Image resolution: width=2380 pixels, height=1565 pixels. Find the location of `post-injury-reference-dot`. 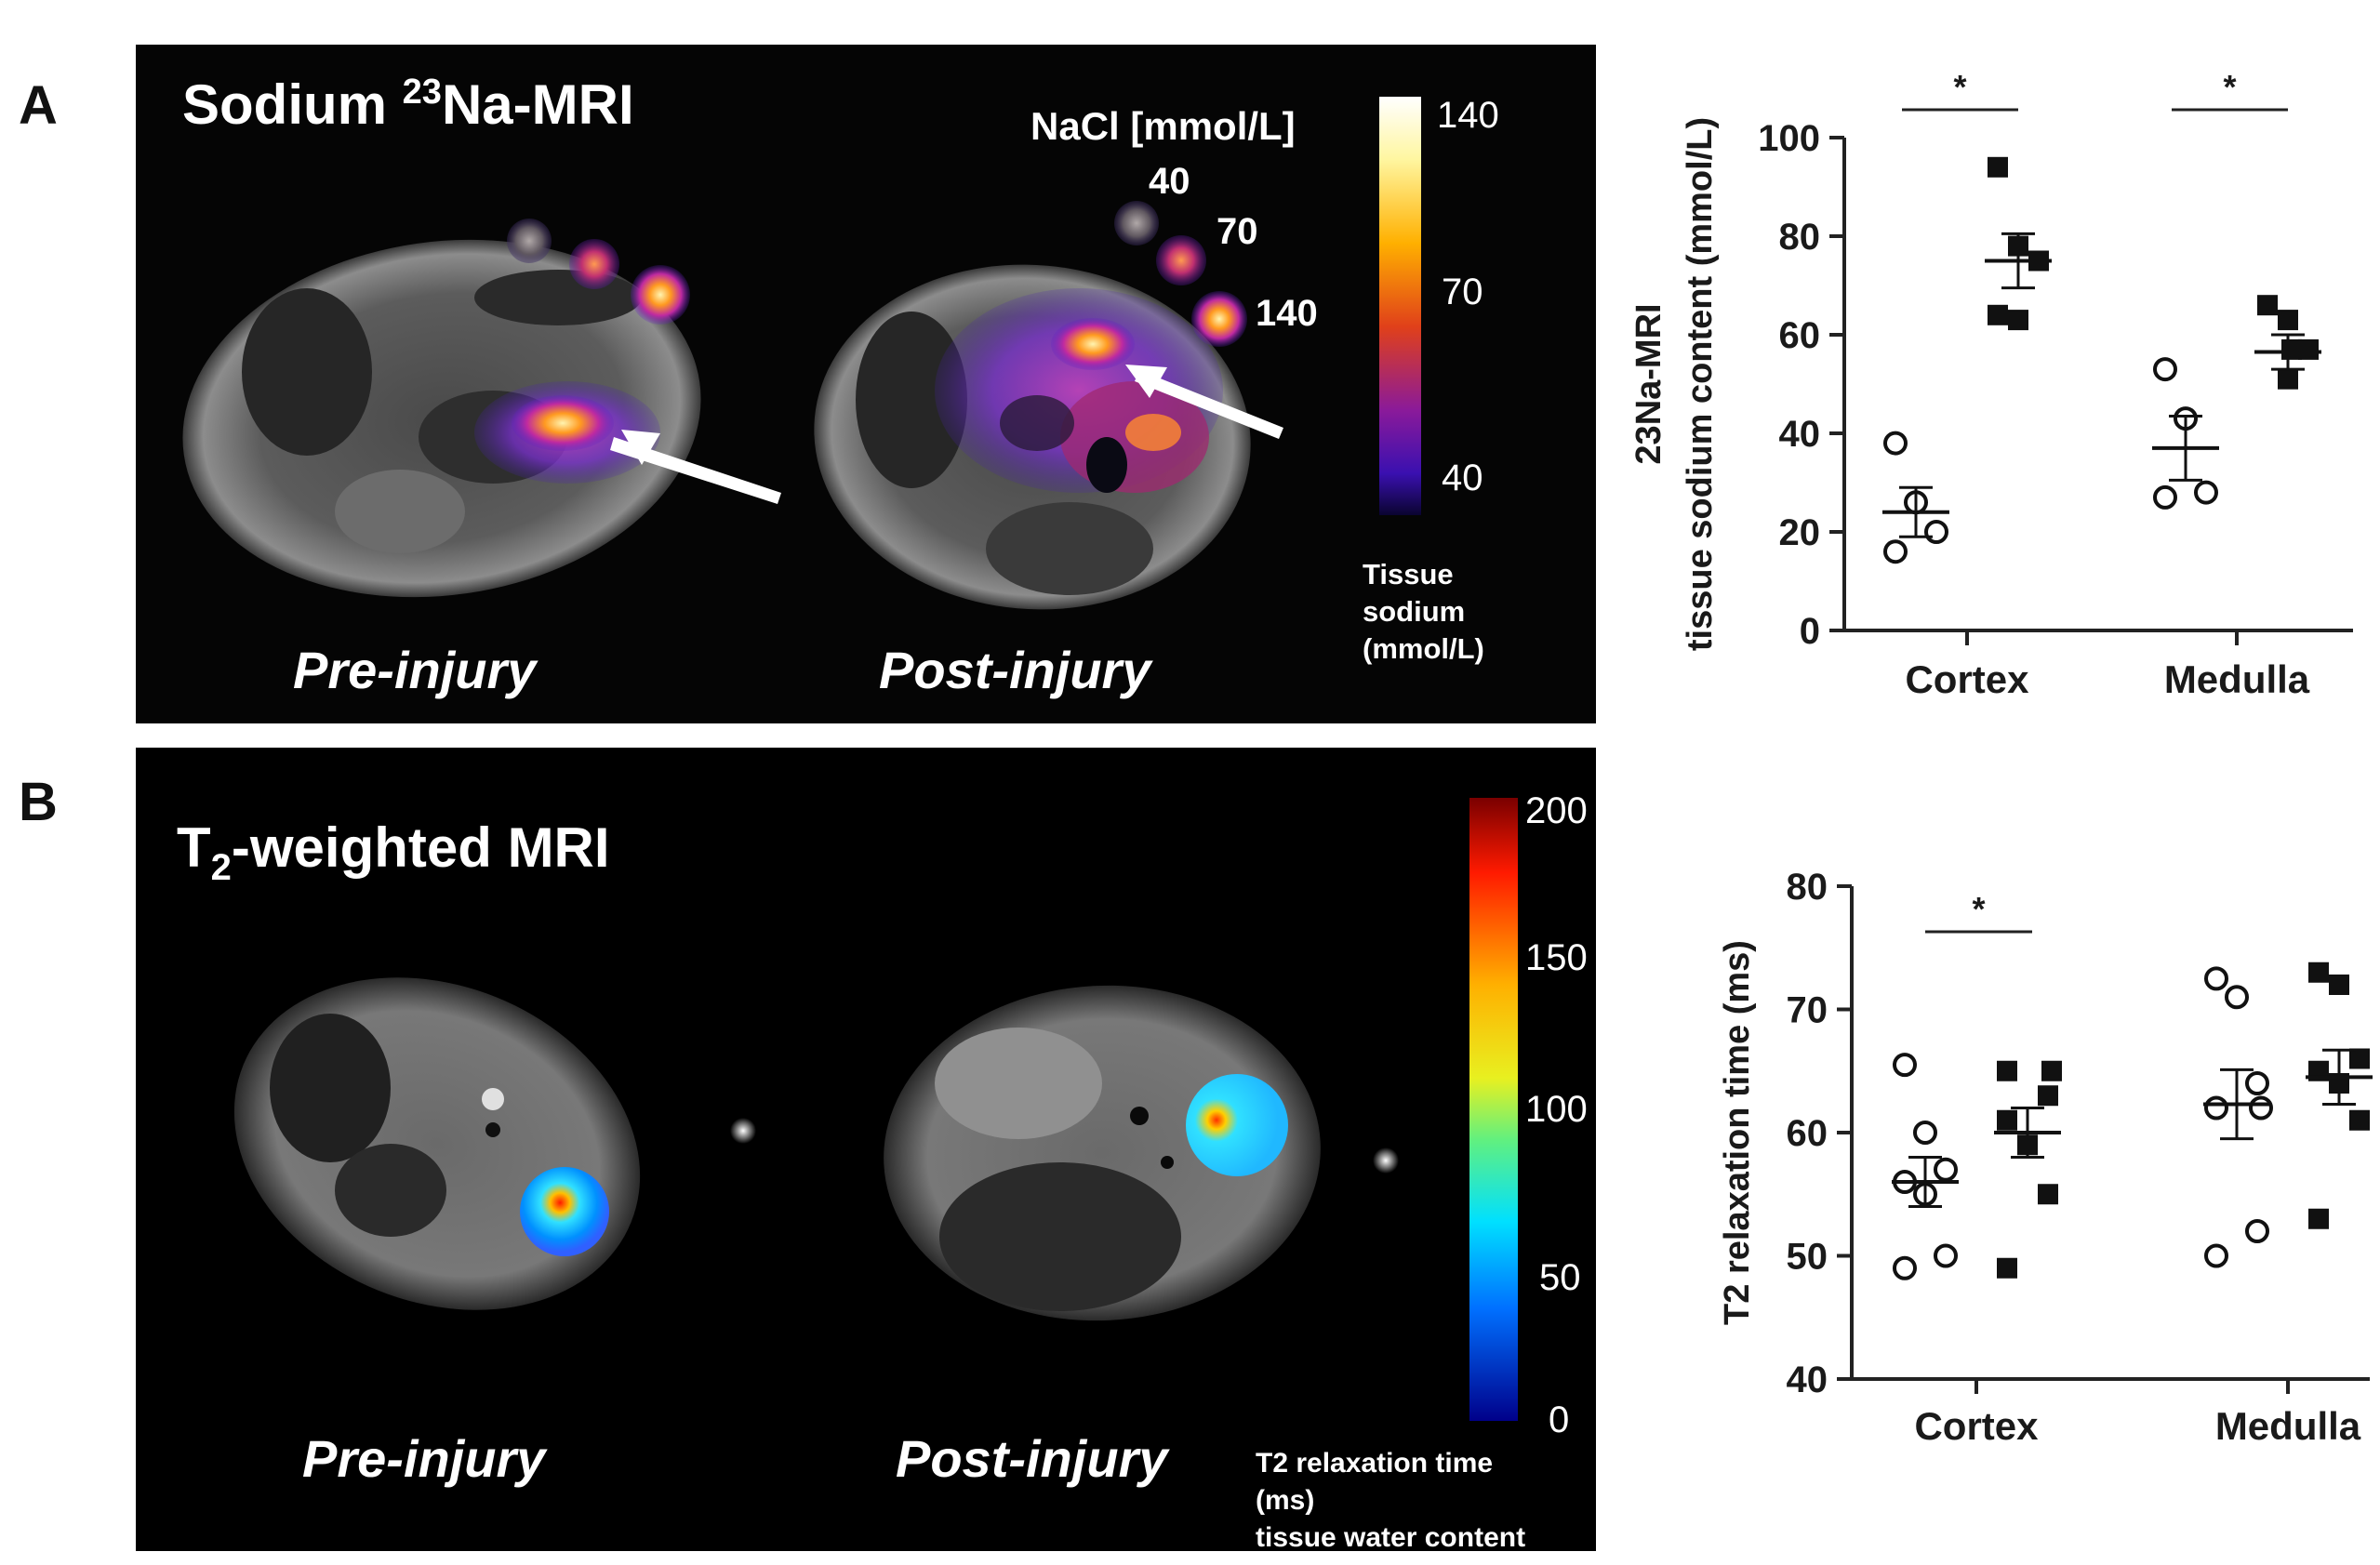

post-injury-reference-dot is located at coordinates (1386, 1160).